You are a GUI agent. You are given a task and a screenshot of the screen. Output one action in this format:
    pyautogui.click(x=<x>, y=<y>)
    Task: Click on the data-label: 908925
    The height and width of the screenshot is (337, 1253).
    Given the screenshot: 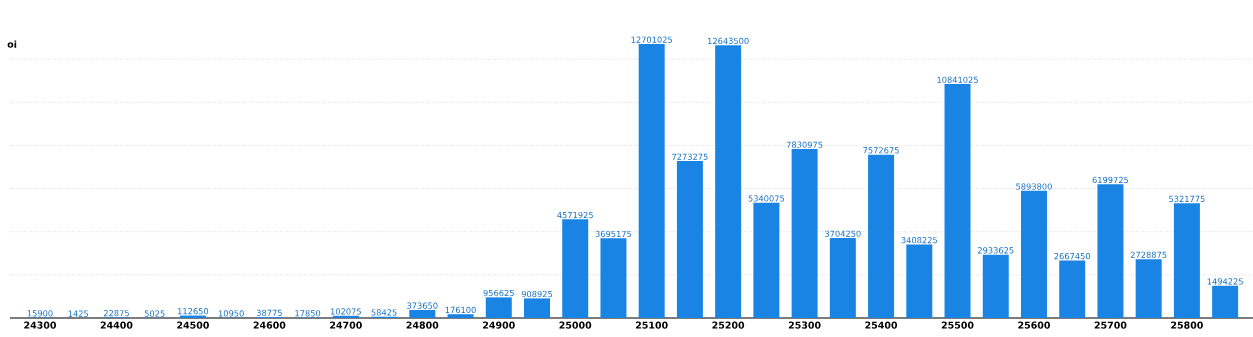 What is the action you would take?
    pyautogui.click(x=537, y=294)
    